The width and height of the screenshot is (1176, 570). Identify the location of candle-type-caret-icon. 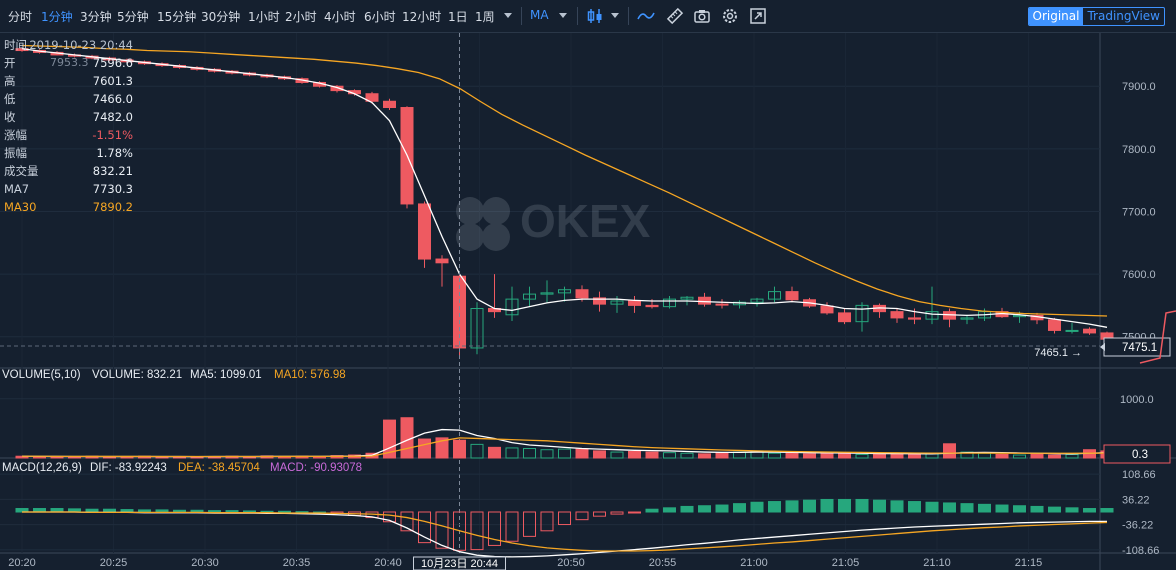
(615, 15).